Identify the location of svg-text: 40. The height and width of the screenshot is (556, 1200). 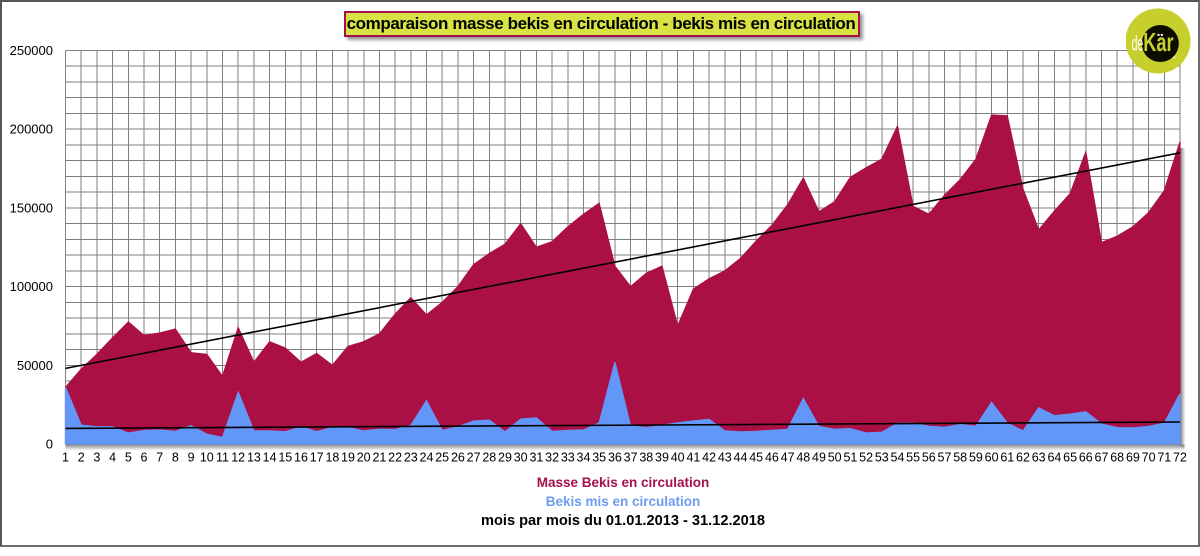
(678, 458).